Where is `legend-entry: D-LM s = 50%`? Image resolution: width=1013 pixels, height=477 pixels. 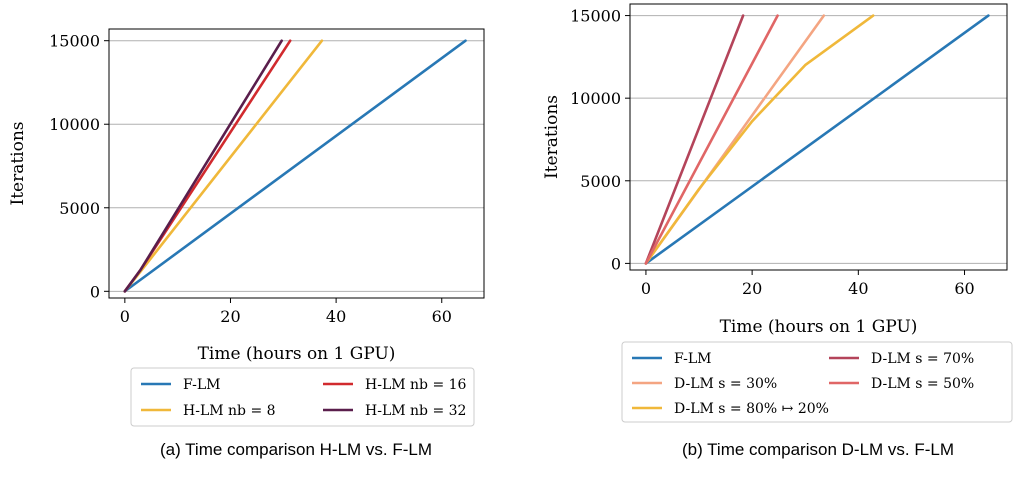
legend-entry: D-LM s = 50% is located at coordinates (922, 384).